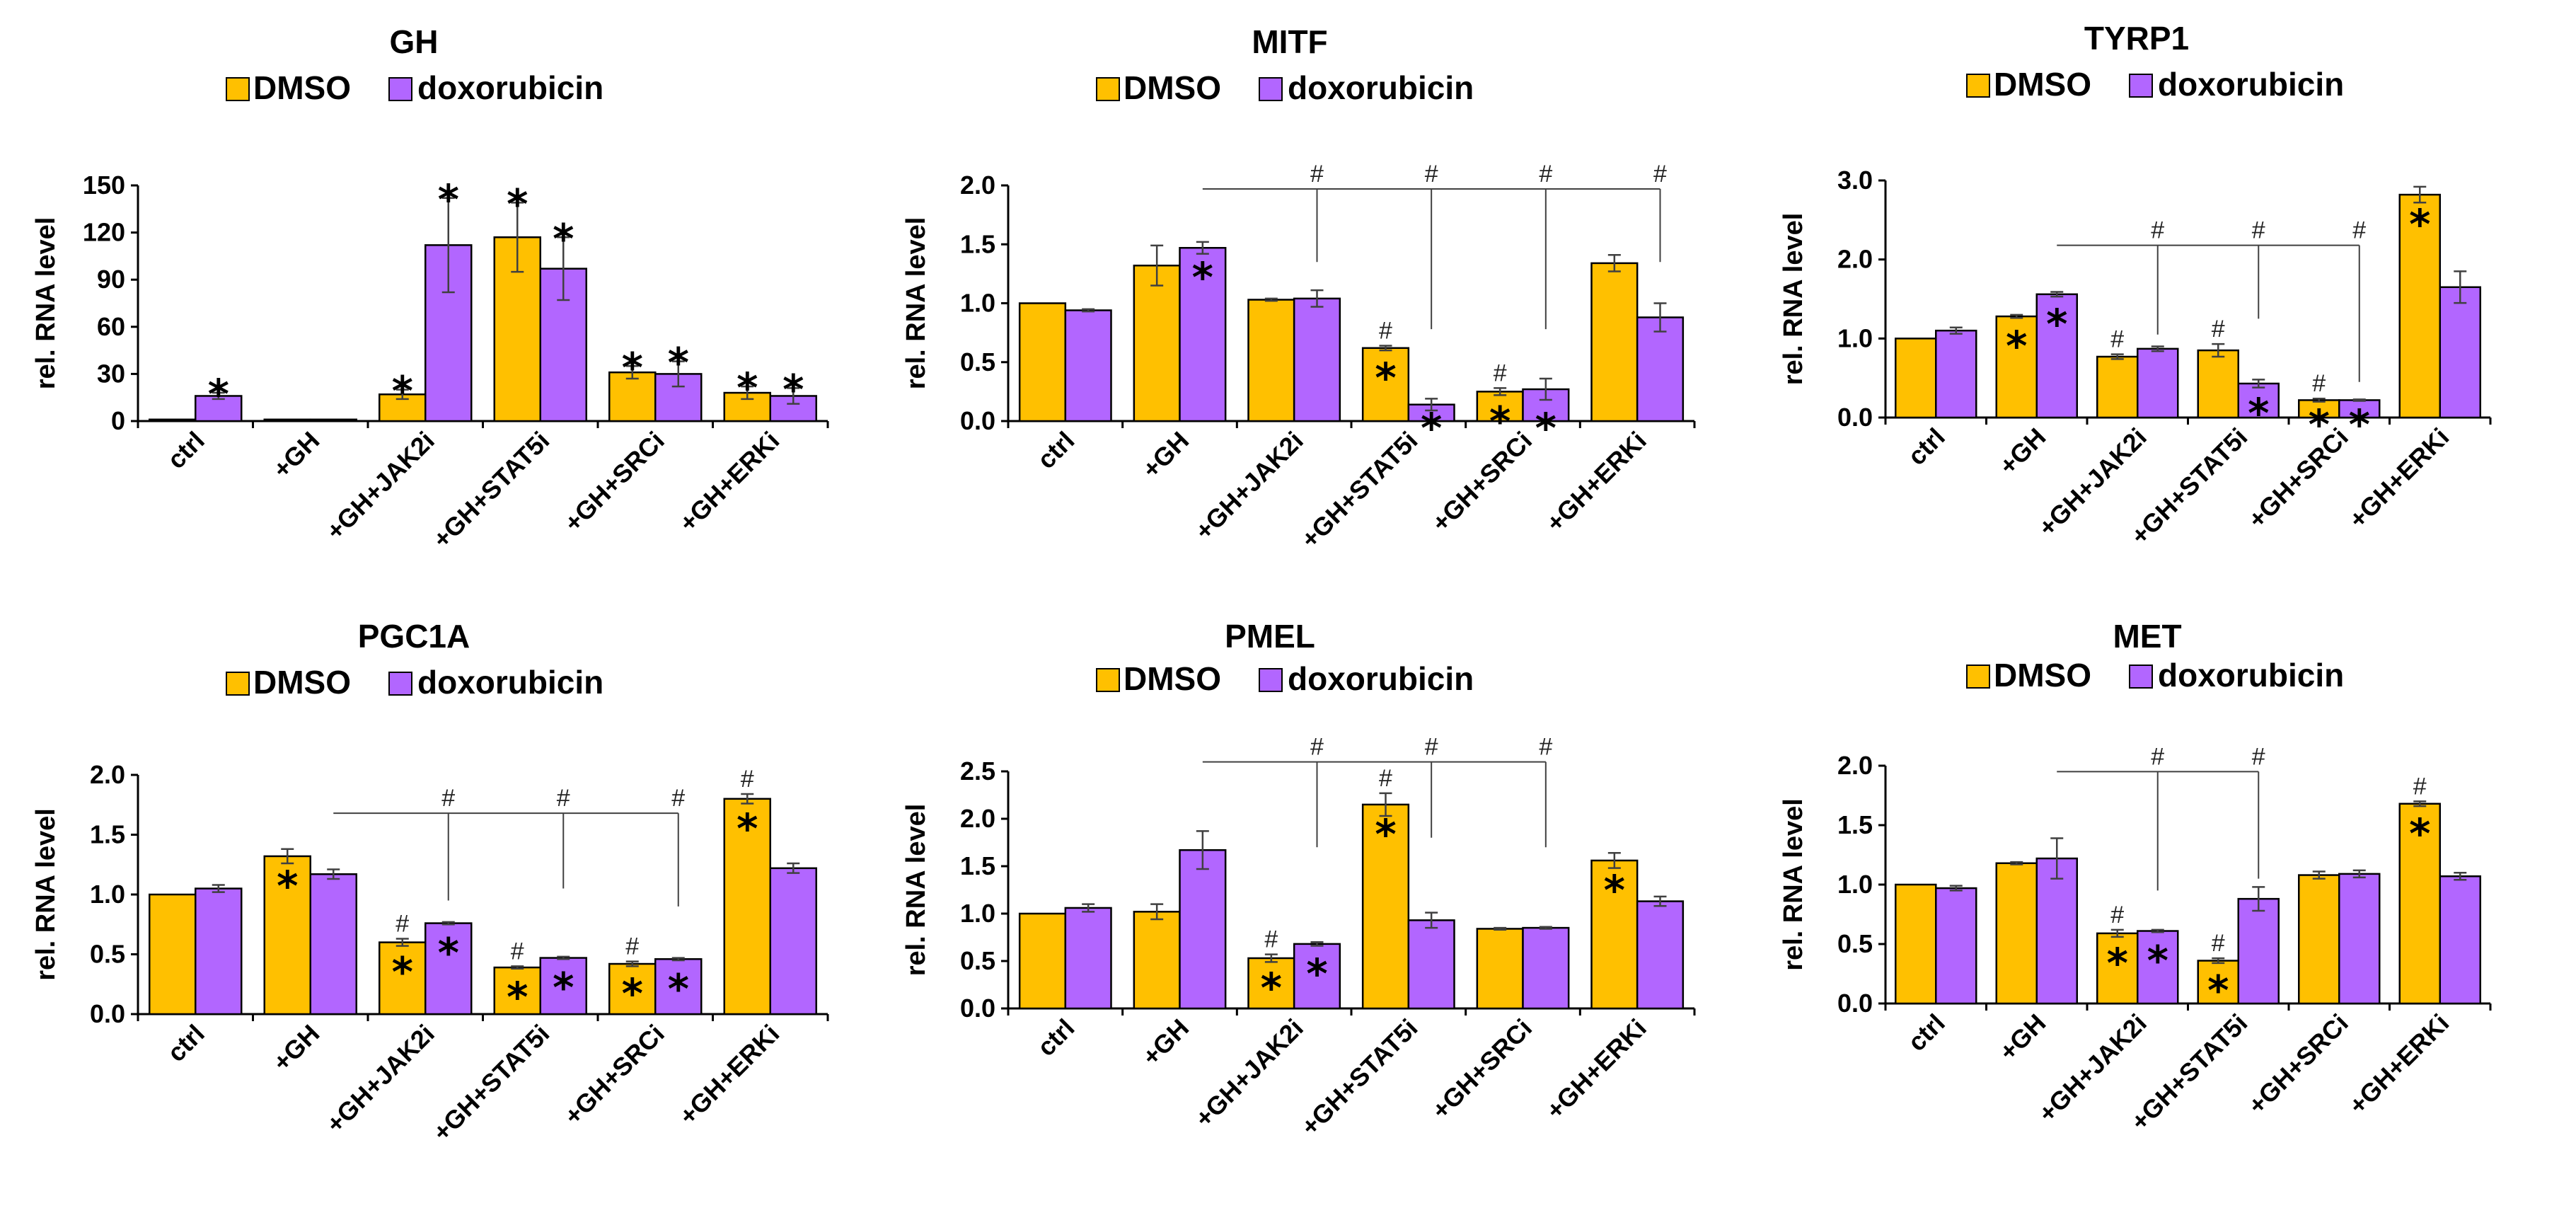 Image resolution: width=2576 pixels, height=1208 pixels. Describe the element at coordinates (977, 913) in the screenshot. I see `y-tick-label: 1.0` at that location.